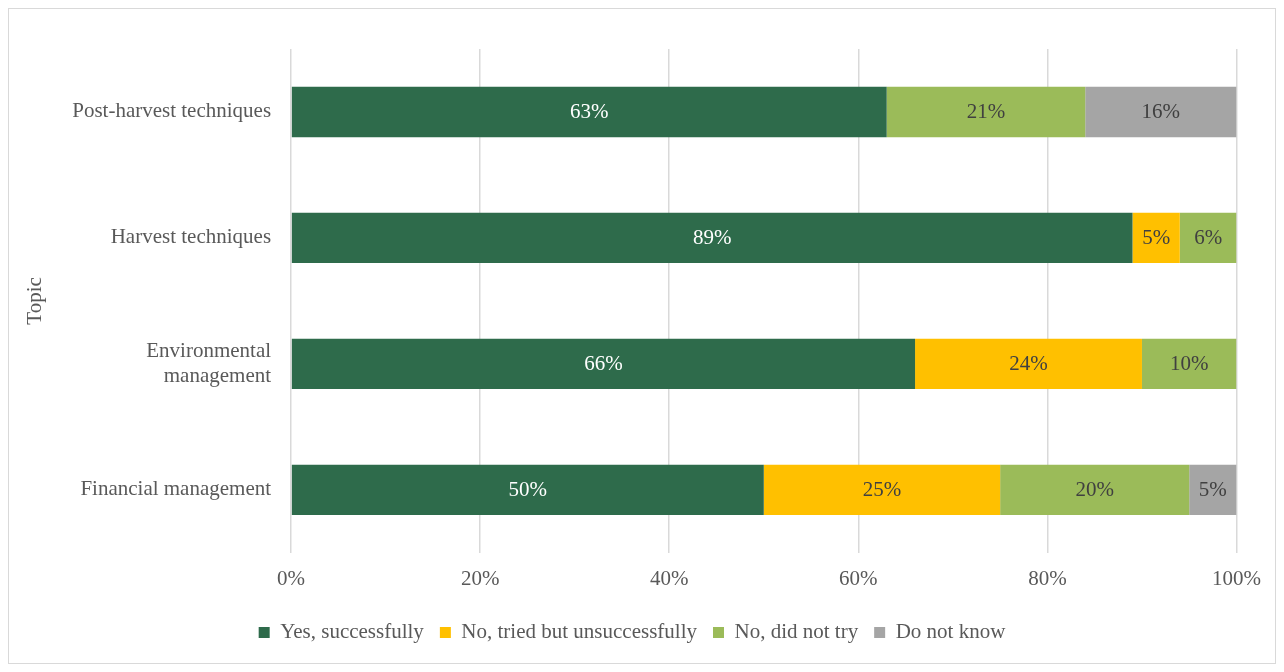 Image resolution: width=1284 pixels, height=672 pixels. I want to click on x-tick-label: 0%, so click(291, 577).